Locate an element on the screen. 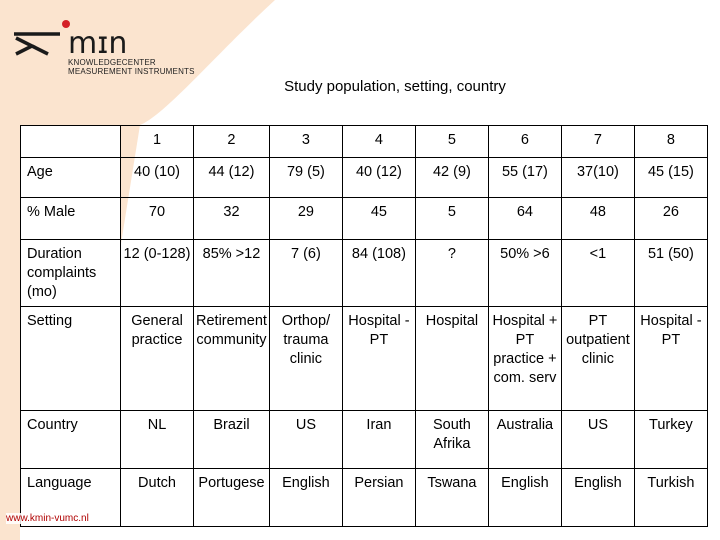  table-cell: 29 is located at coordinates (305, 218).